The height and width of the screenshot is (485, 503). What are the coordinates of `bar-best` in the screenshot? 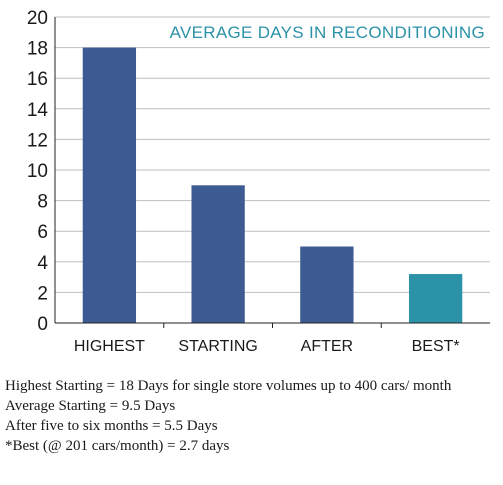 It's located at (435, 298).